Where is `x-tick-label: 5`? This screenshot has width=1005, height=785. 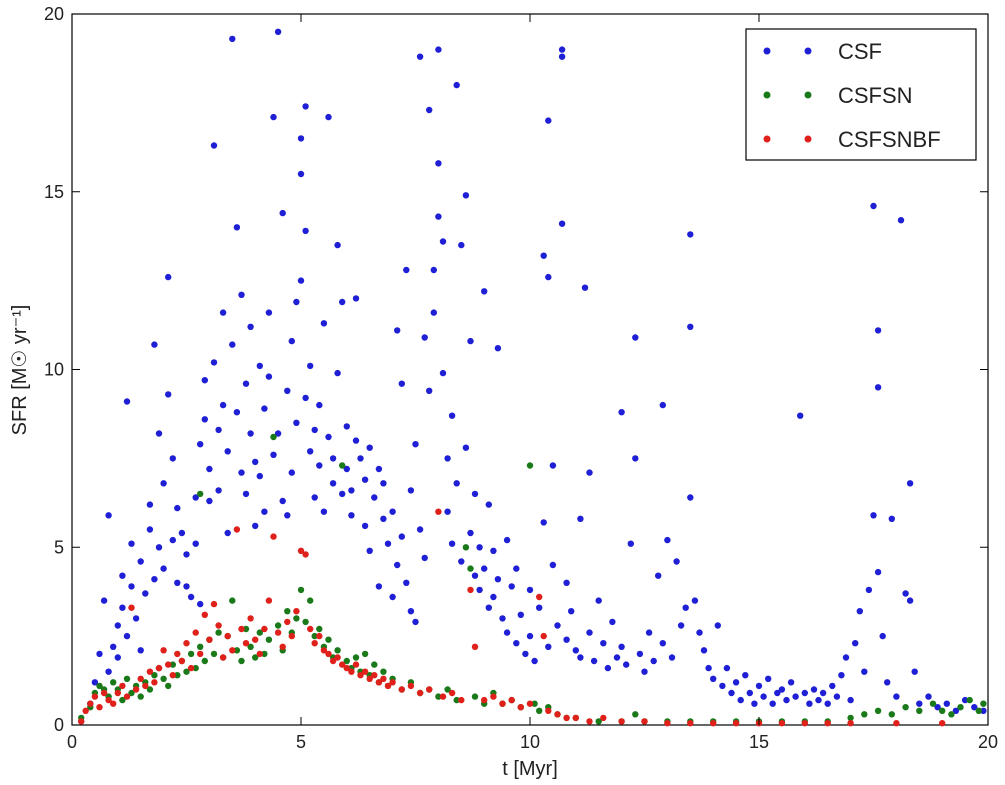 x-tick-label: 5 is located at coordinates (301, 742).